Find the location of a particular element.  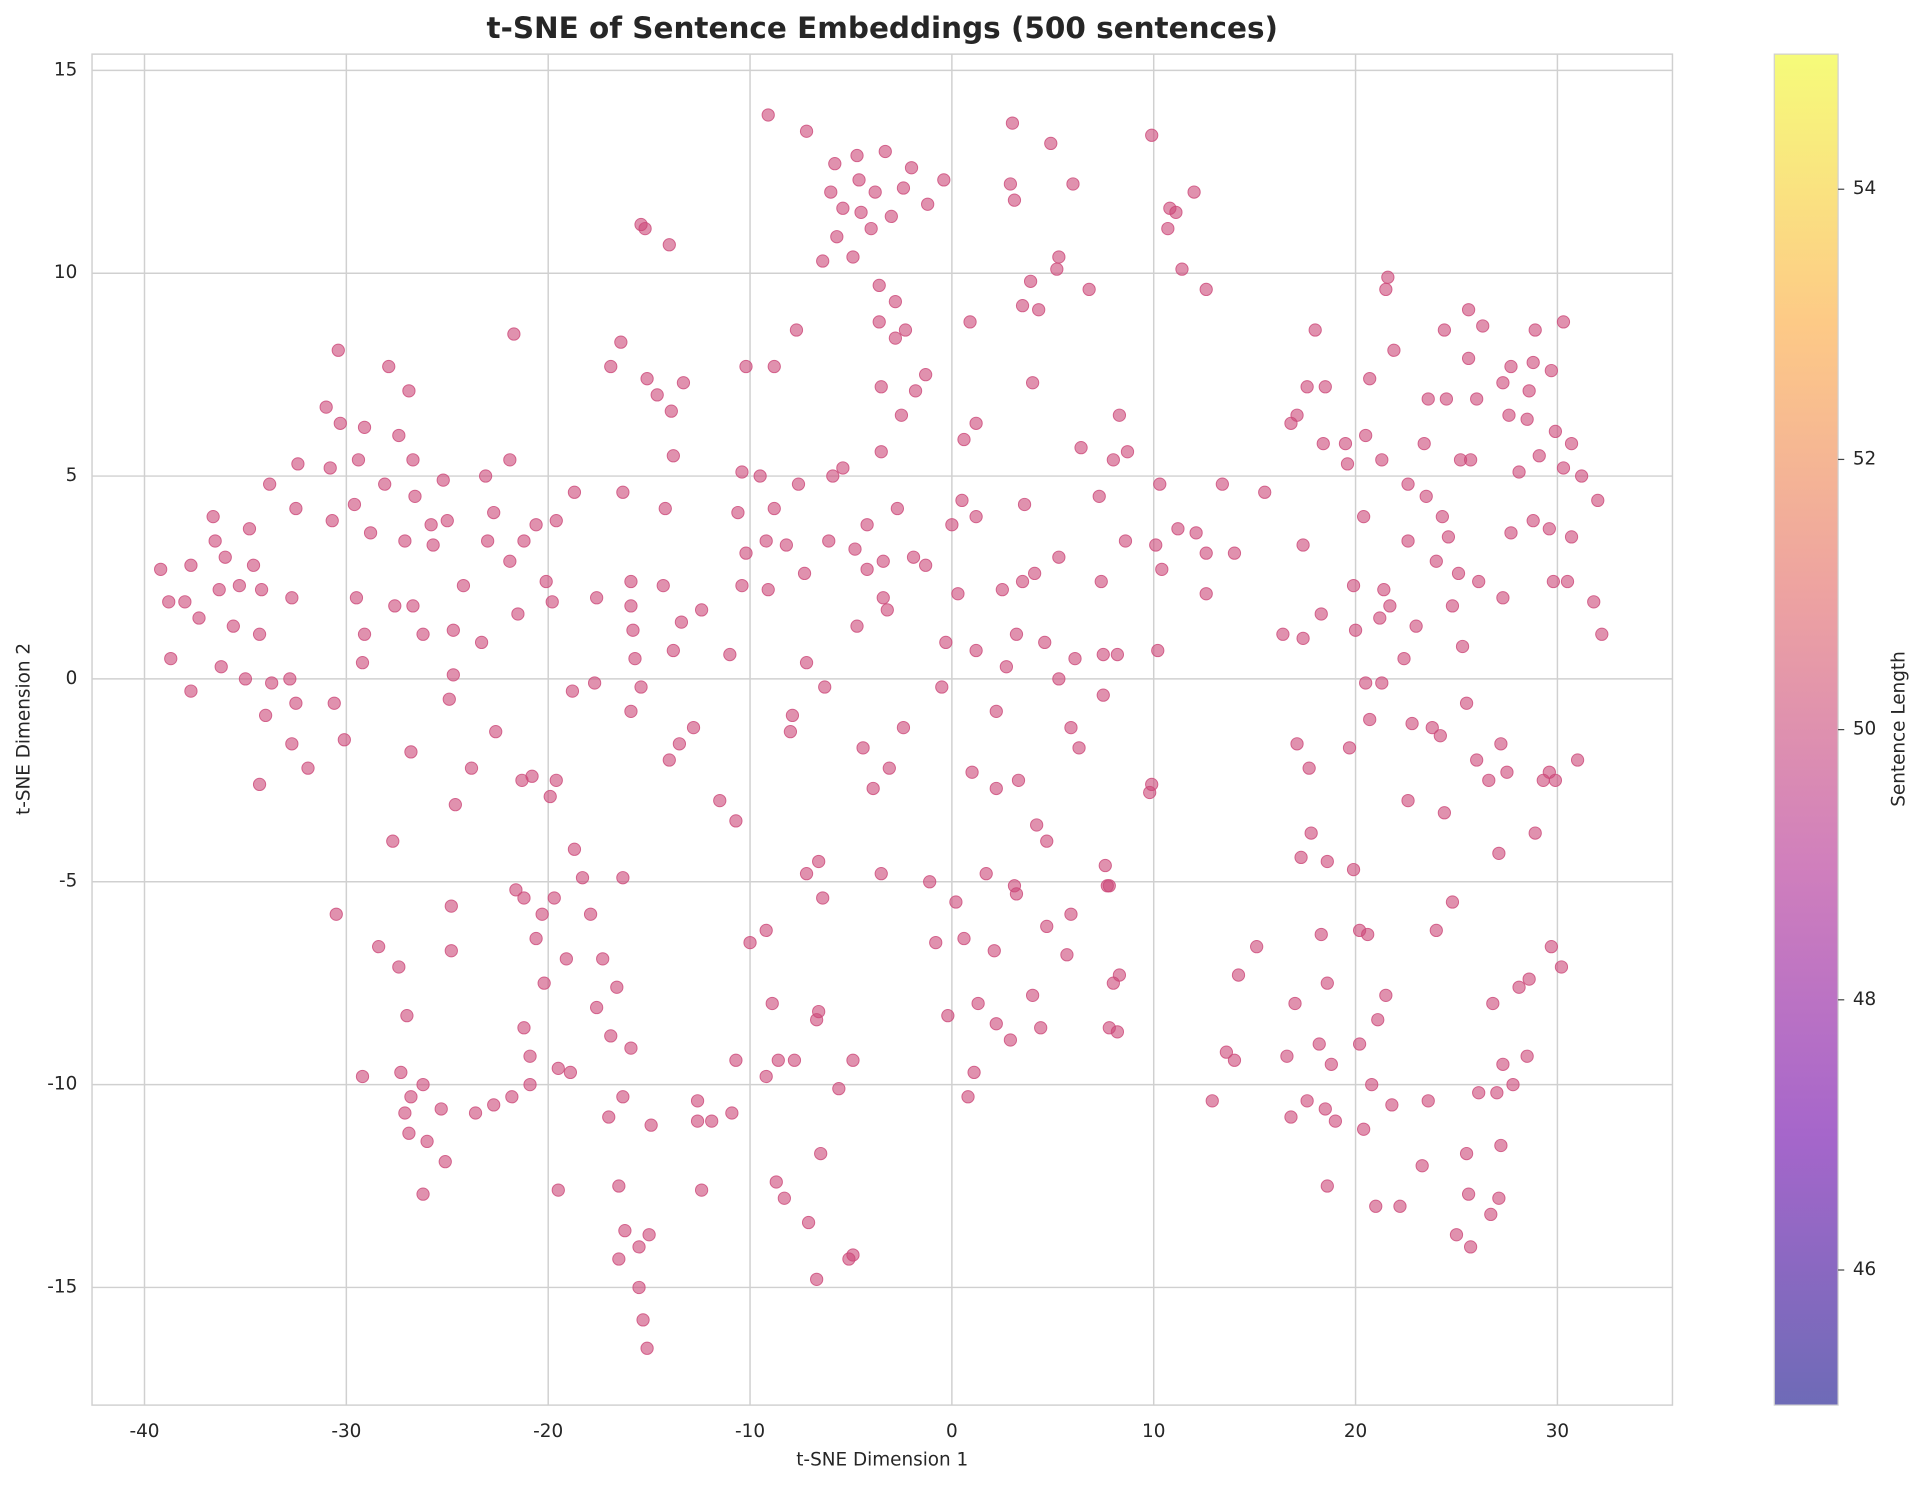

y-tick-label: 10 is located at coordinates (65, 272).